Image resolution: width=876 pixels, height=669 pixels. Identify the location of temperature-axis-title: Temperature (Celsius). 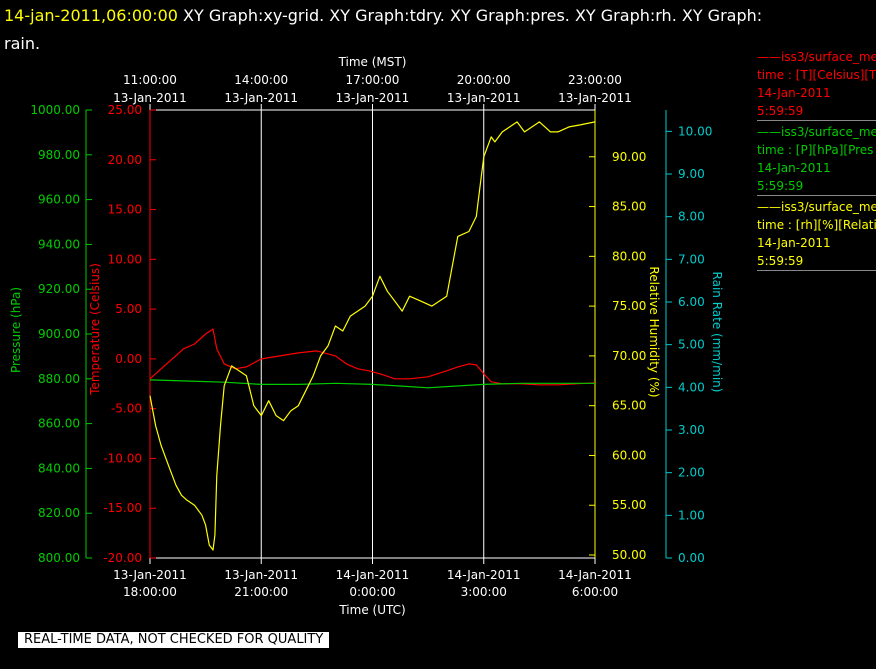
(95, 329).